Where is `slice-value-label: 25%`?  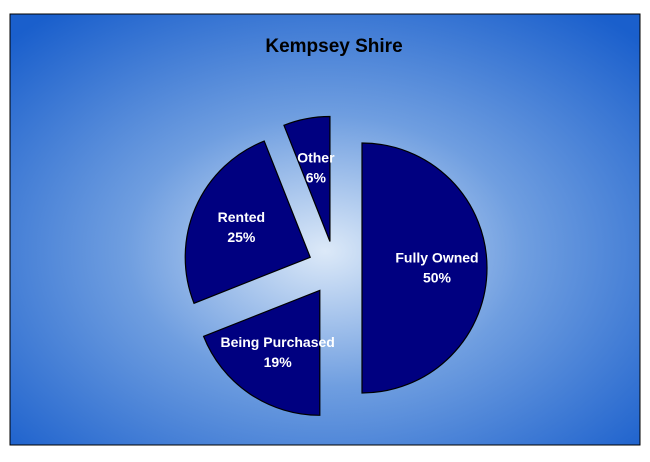 slice-value-label: 25% is located at coordinates (241, 237).